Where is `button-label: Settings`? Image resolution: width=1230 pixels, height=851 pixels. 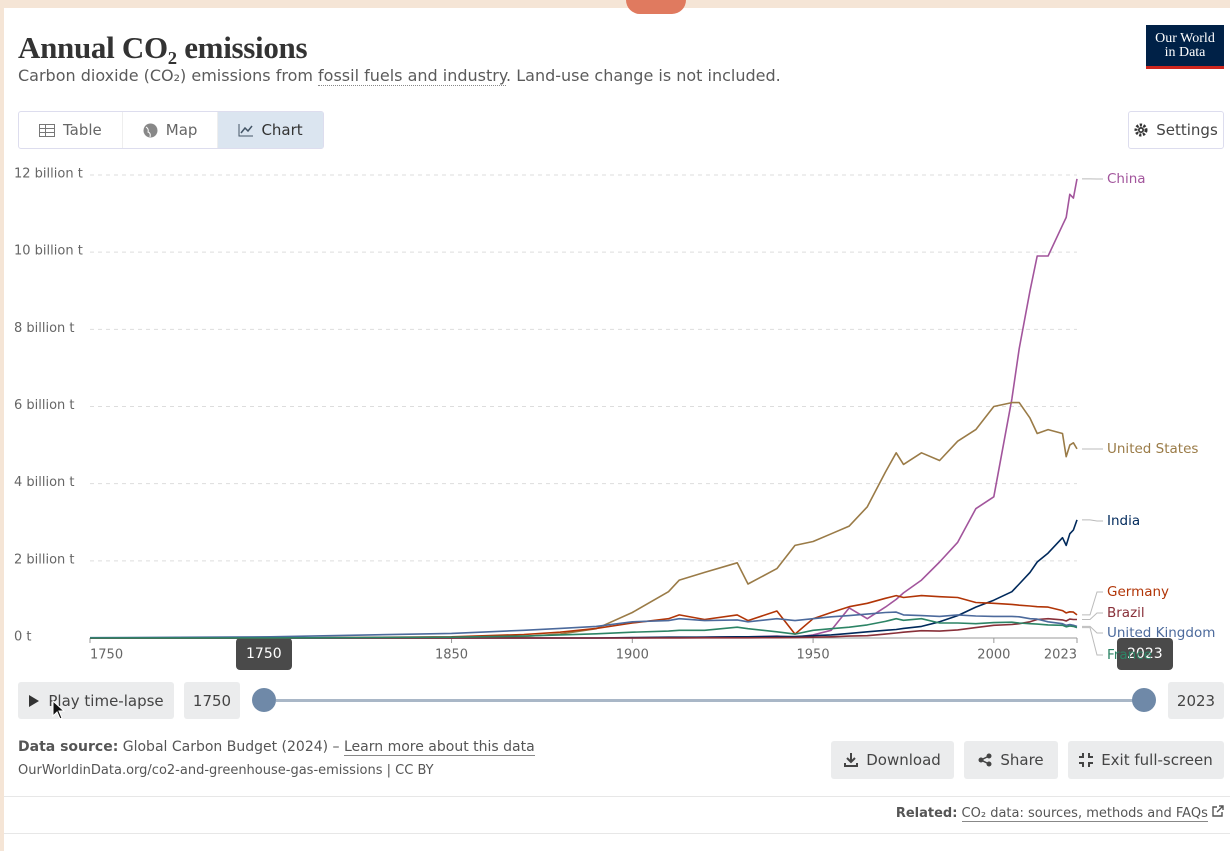
button-label: Settings is located at coordinates (1187, 130).